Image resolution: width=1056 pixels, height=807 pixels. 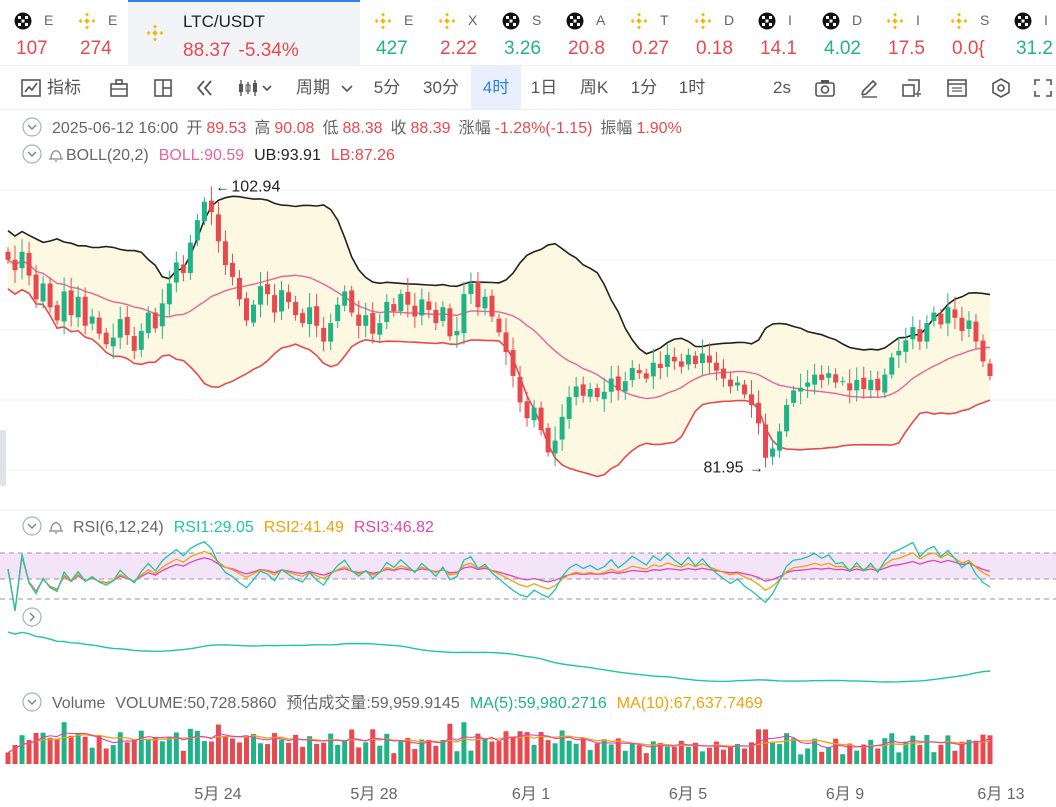 I want to click on interval-tab: 5分, so click(x=387, y=87).